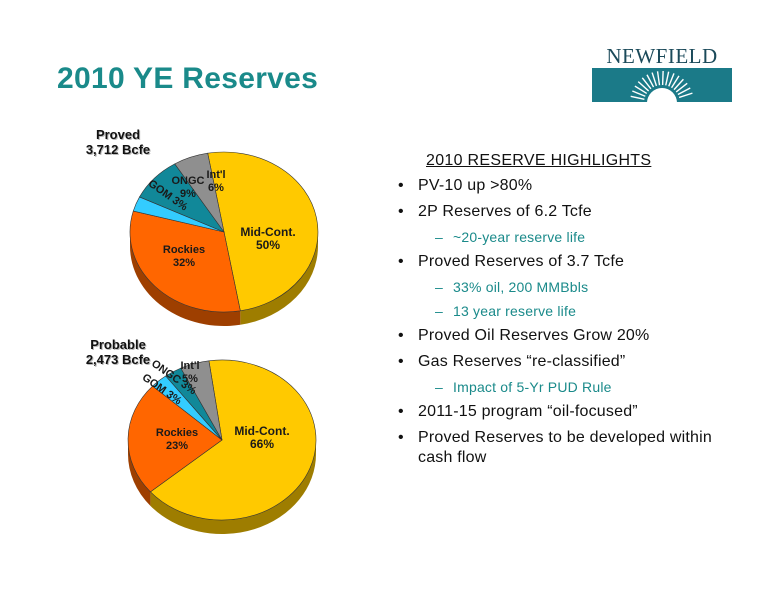 This screenshot has width=776, height=600. What do you see at coordinates (563, 412) in the screenshot?
I see `highlight-bullet: 2011-15 program “oil-focused”` at bounding box center [563, 412].